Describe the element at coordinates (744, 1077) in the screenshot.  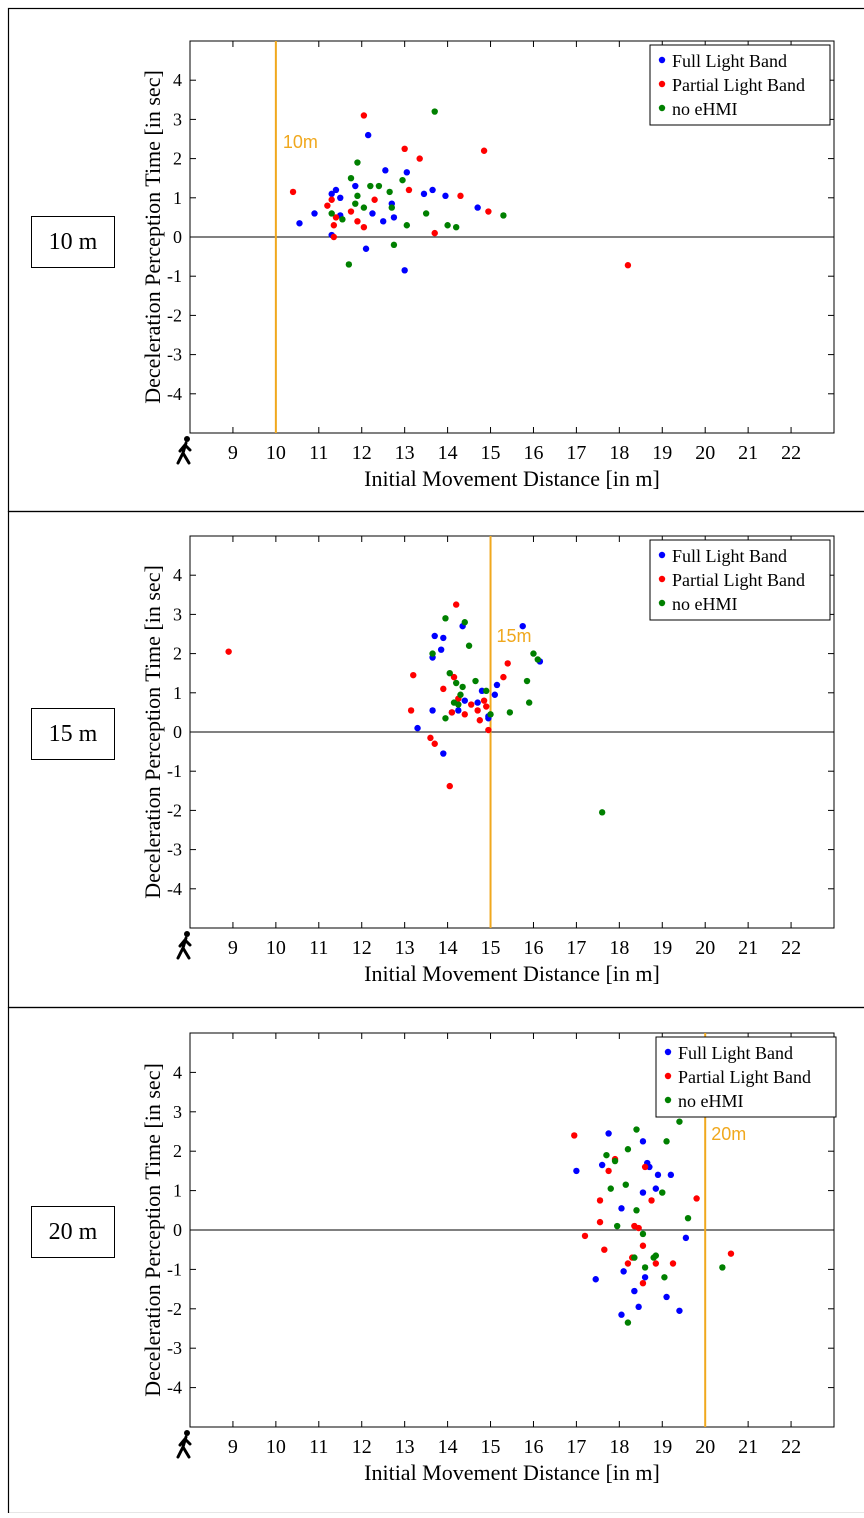
I see `legend-entry: Partial Light Band` at that location.